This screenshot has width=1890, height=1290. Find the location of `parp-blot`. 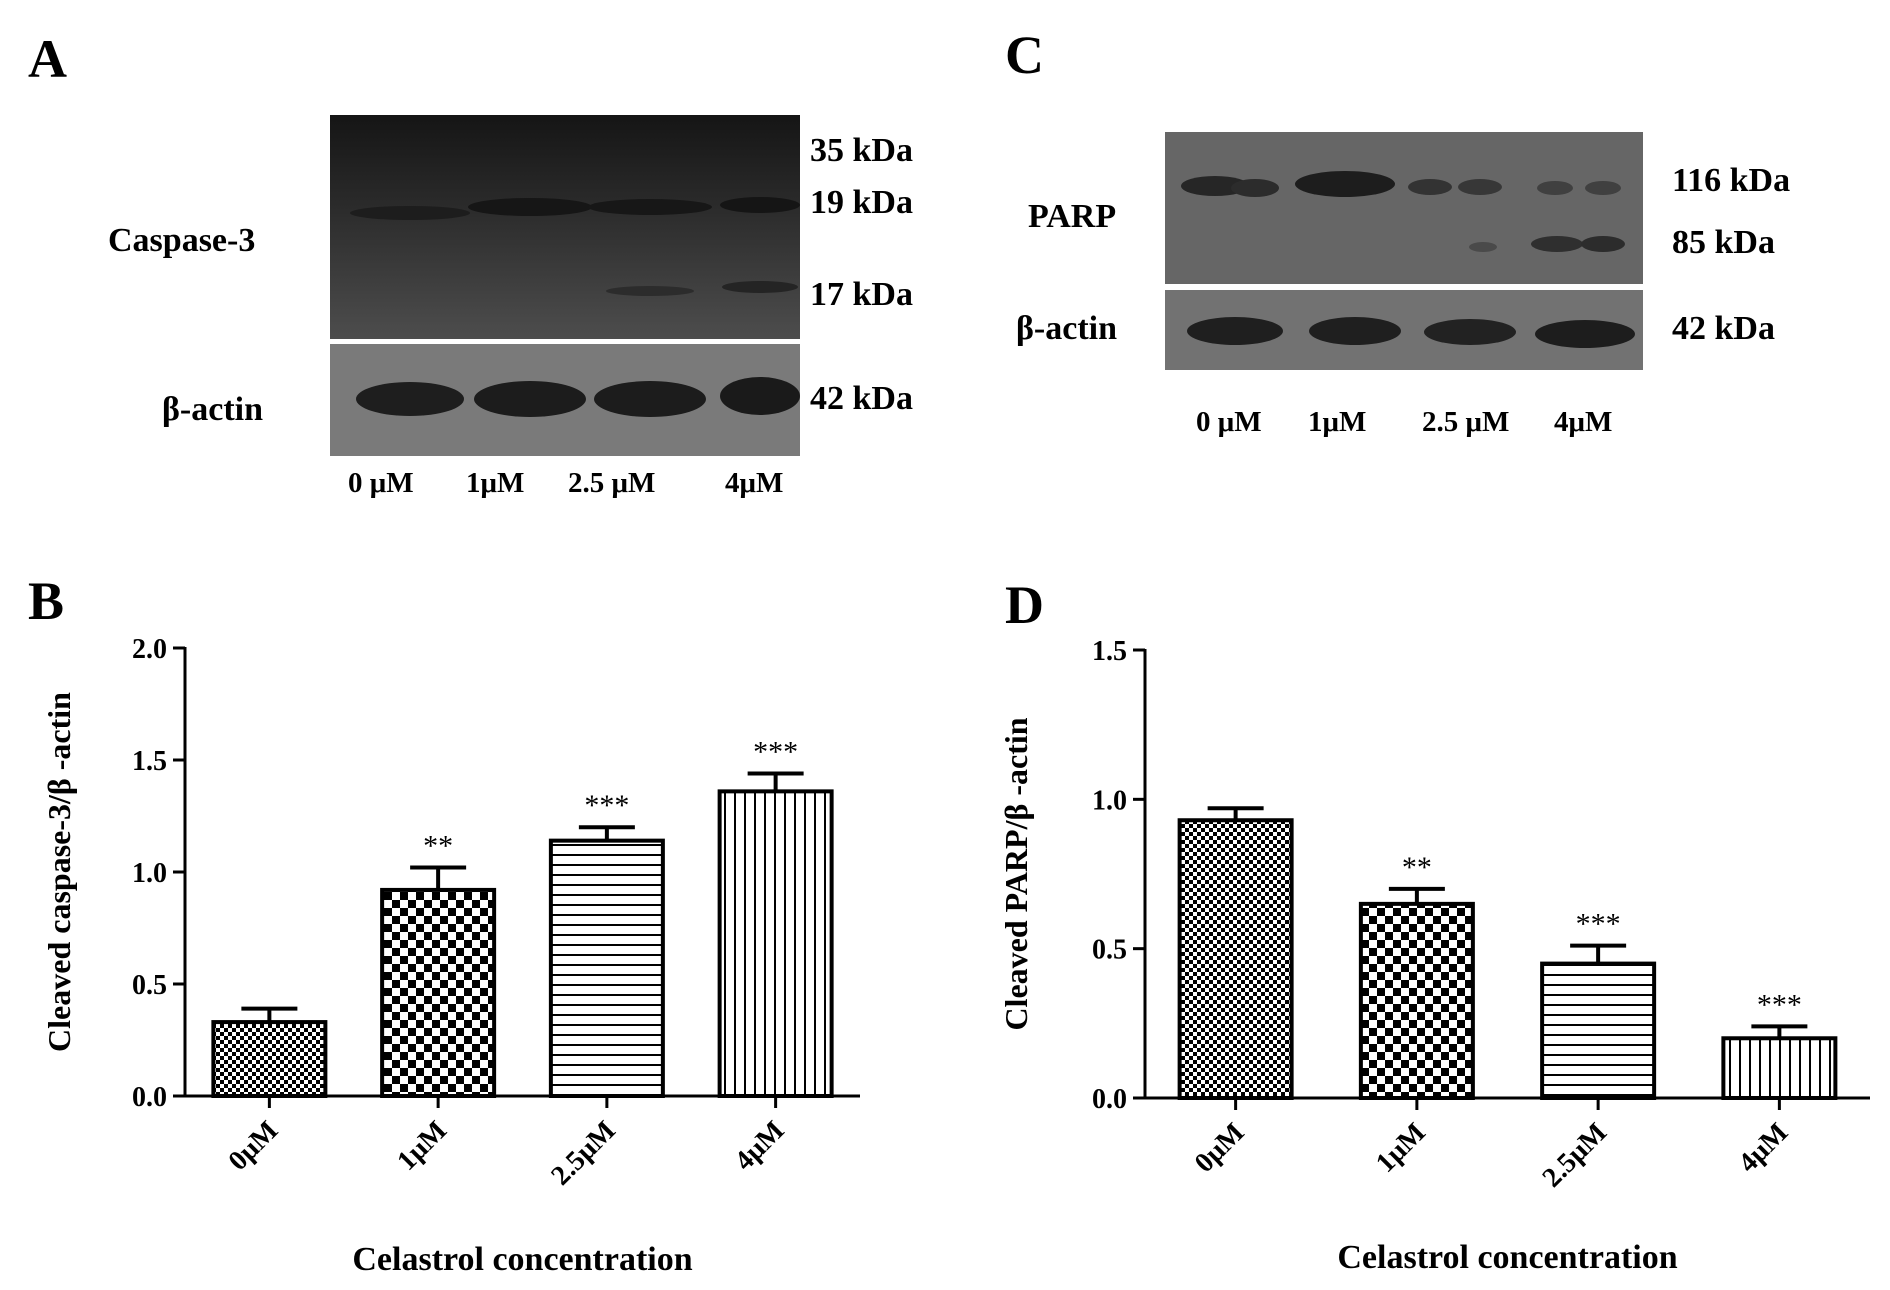

parp-blot is located at coordinates (1404, 208).